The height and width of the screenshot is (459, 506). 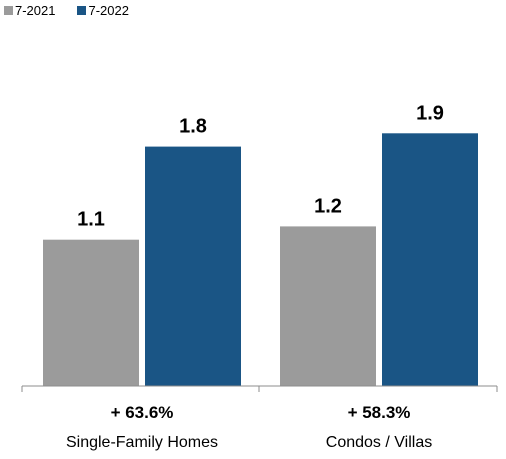 What do you see at coordinates (379, 442) in the screenshot?
I see `category-label-condos-villas: Condos / Villas` at bounding box center [379, 442].